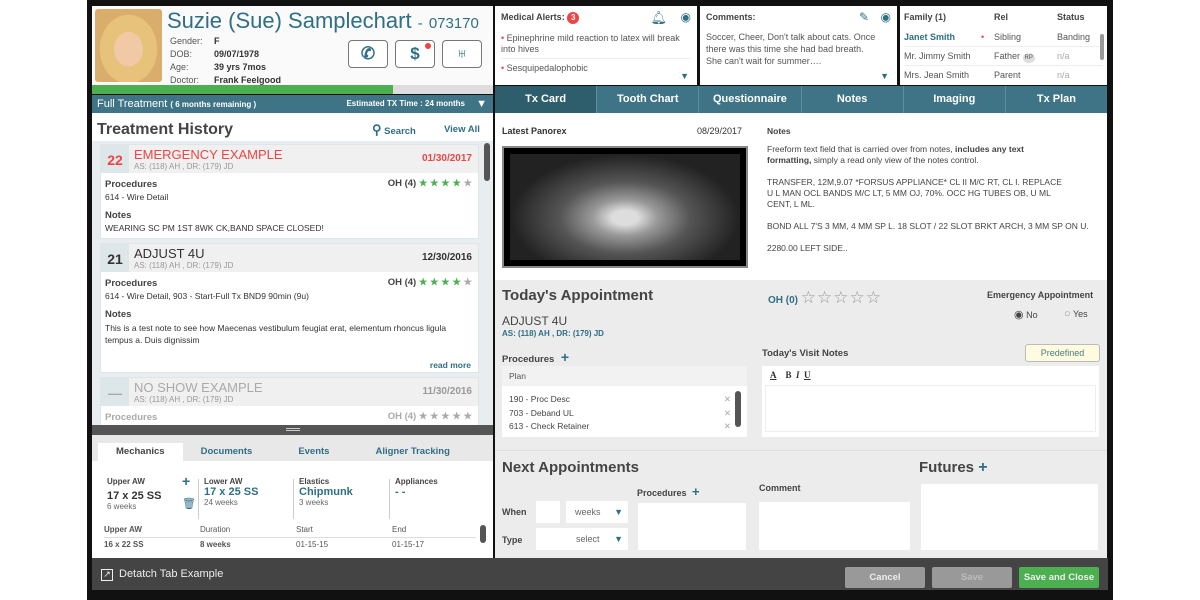  Describe the element at coordinates (930, 37) in the screenshot. I see `family-name: Janet Smith` at that location.